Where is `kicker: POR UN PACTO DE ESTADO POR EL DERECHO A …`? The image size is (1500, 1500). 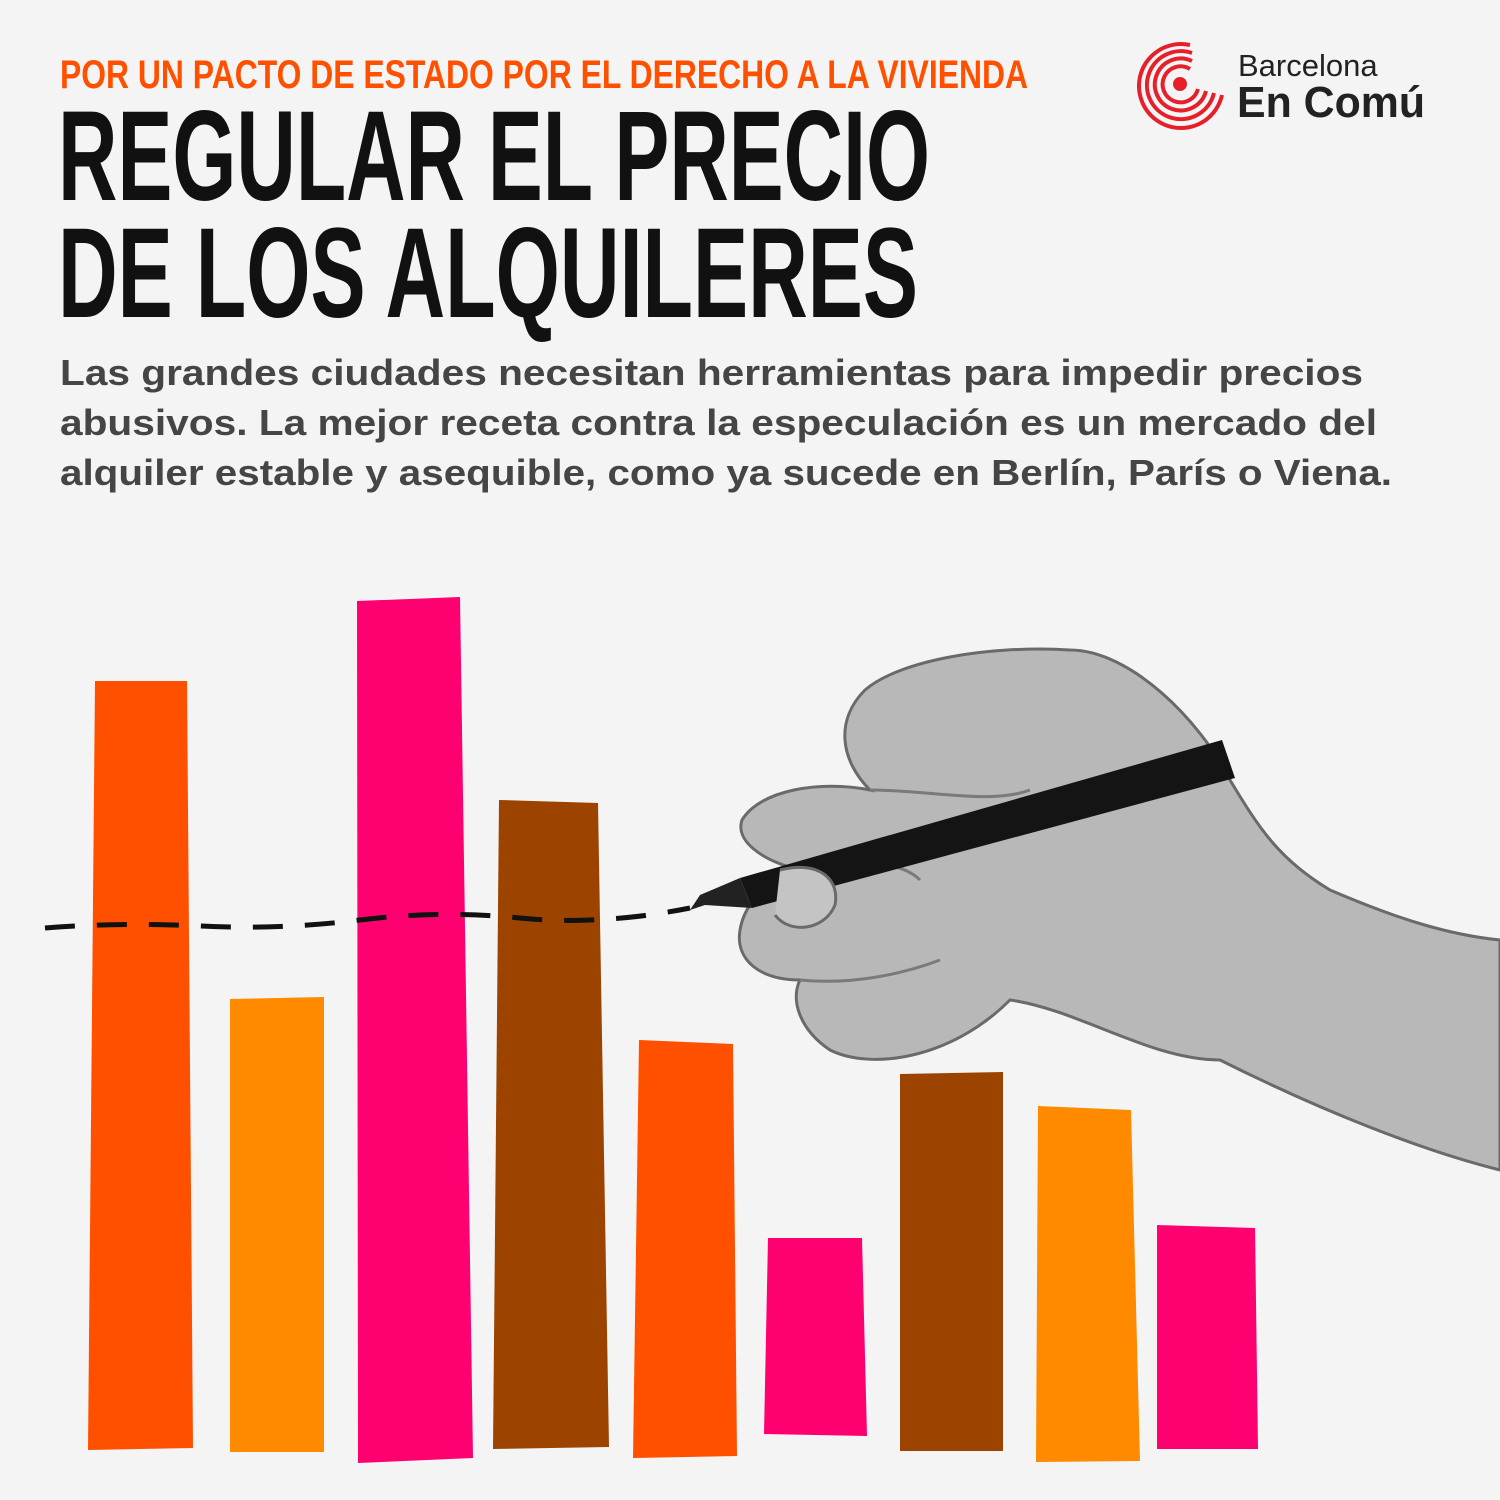 kicker: POR UN PACTO DE ESTADO POR EL DERECHO A … is located at coordinates (544, 75).